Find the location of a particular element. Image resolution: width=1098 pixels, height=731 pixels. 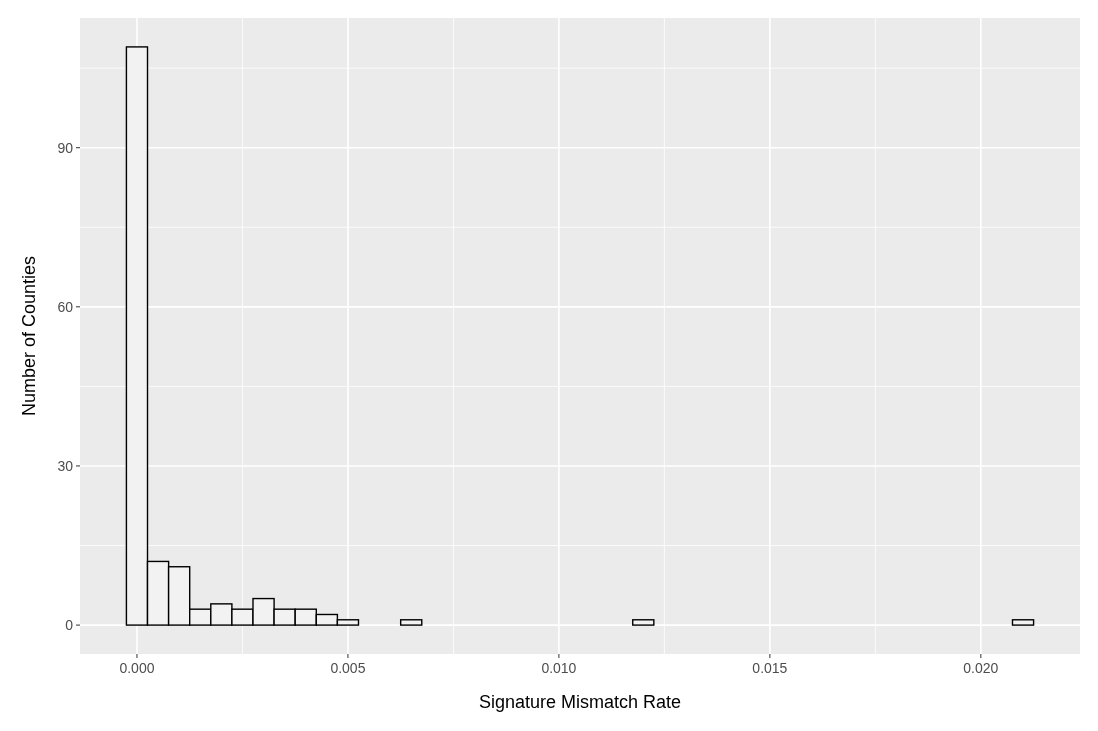

y-tick-label: 90 is located at coordinates (65, 147).